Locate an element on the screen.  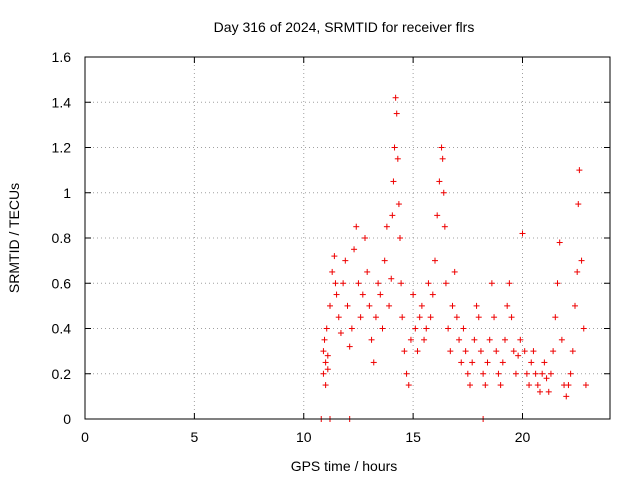
x-tick-label: 15 is located at coordinates (413, 437).